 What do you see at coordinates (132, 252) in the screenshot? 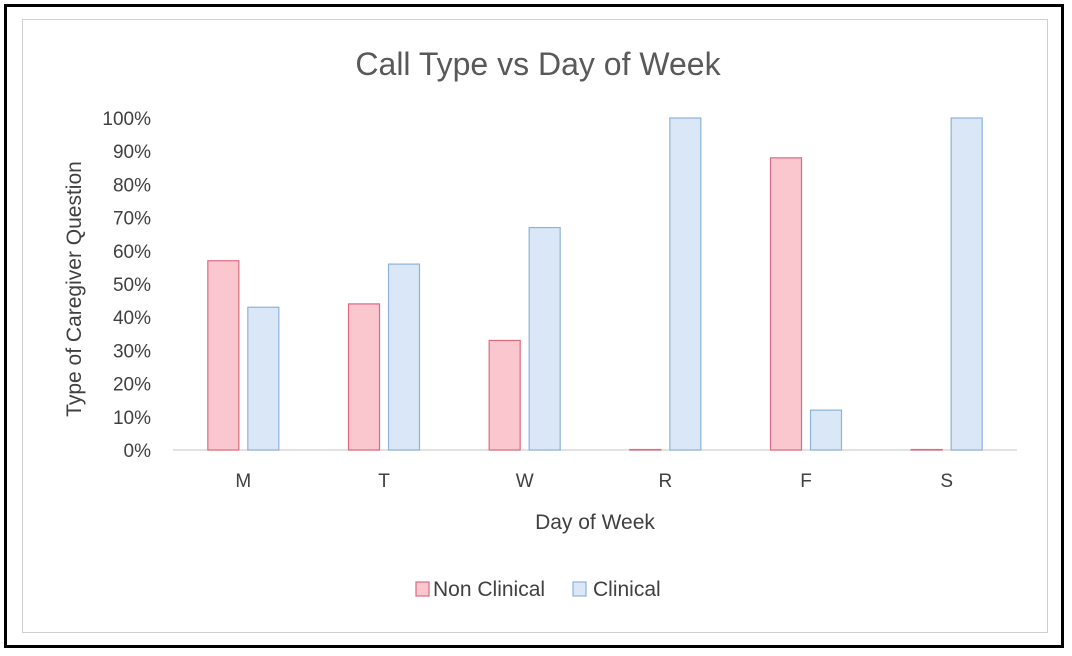
I see `y-tick-label: 60%` at bounding box center [132, 252].